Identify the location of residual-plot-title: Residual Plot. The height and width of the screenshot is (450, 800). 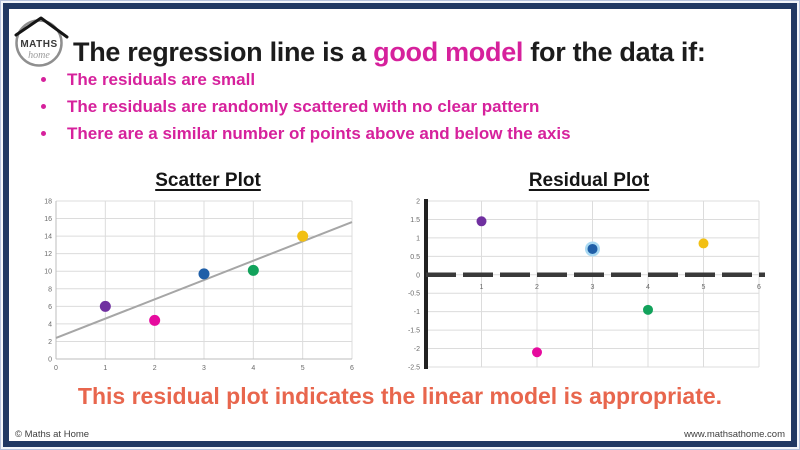
(589, 180).